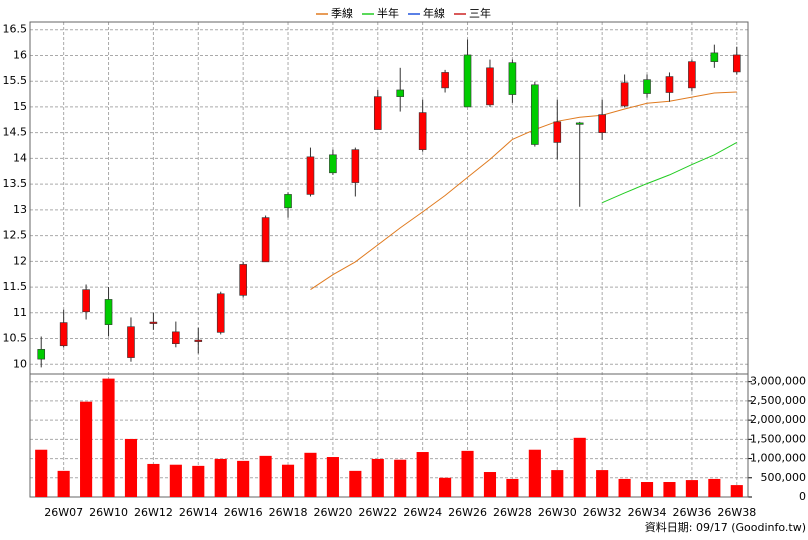 The width and height of the screenshot is (808, 540). I want to click on y2-tick-label: 2,000,000, so click(778, 419).